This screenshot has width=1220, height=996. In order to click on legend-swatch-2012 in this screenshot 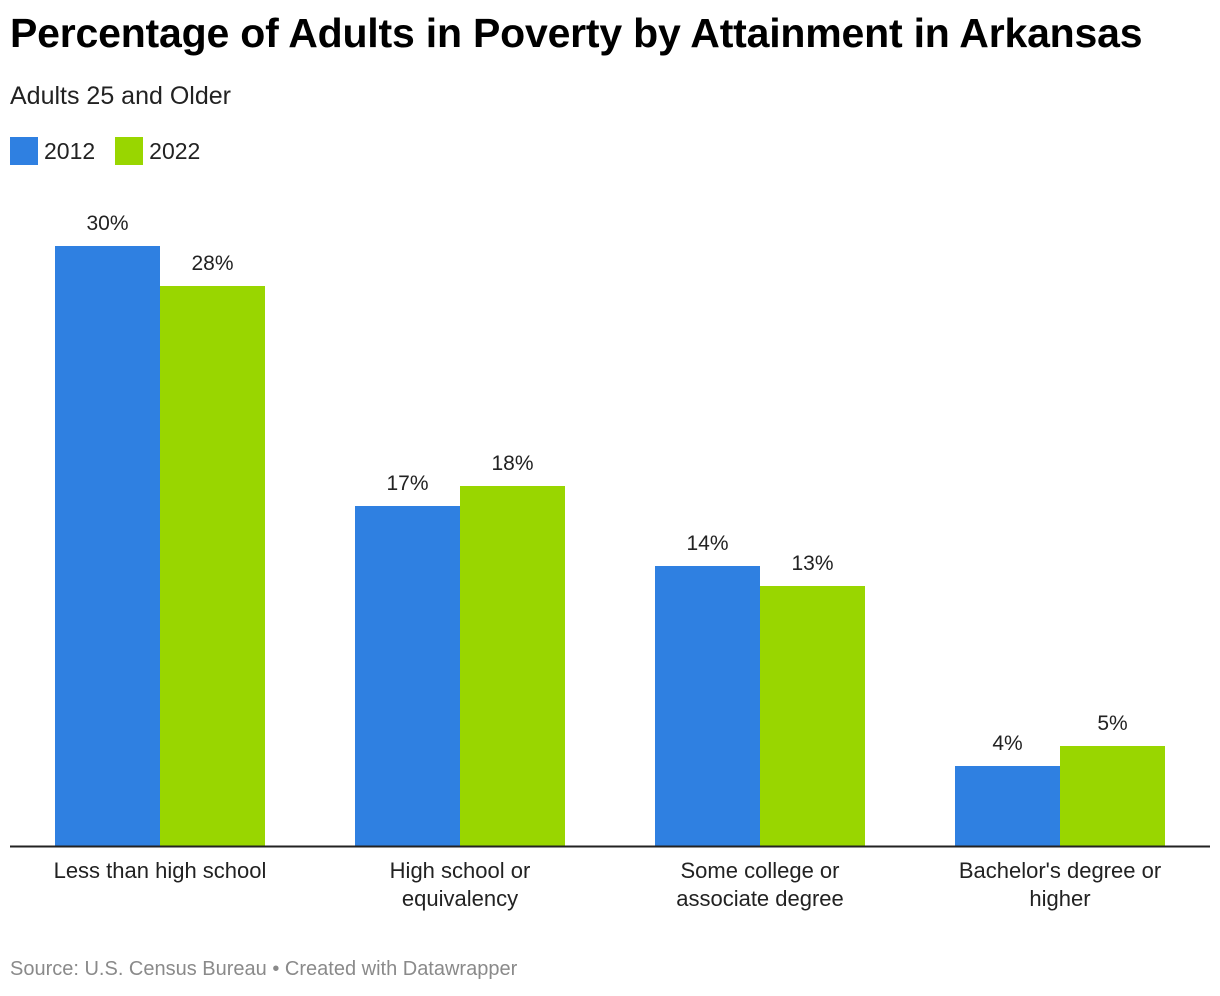, I will do `click(24, 151)`.